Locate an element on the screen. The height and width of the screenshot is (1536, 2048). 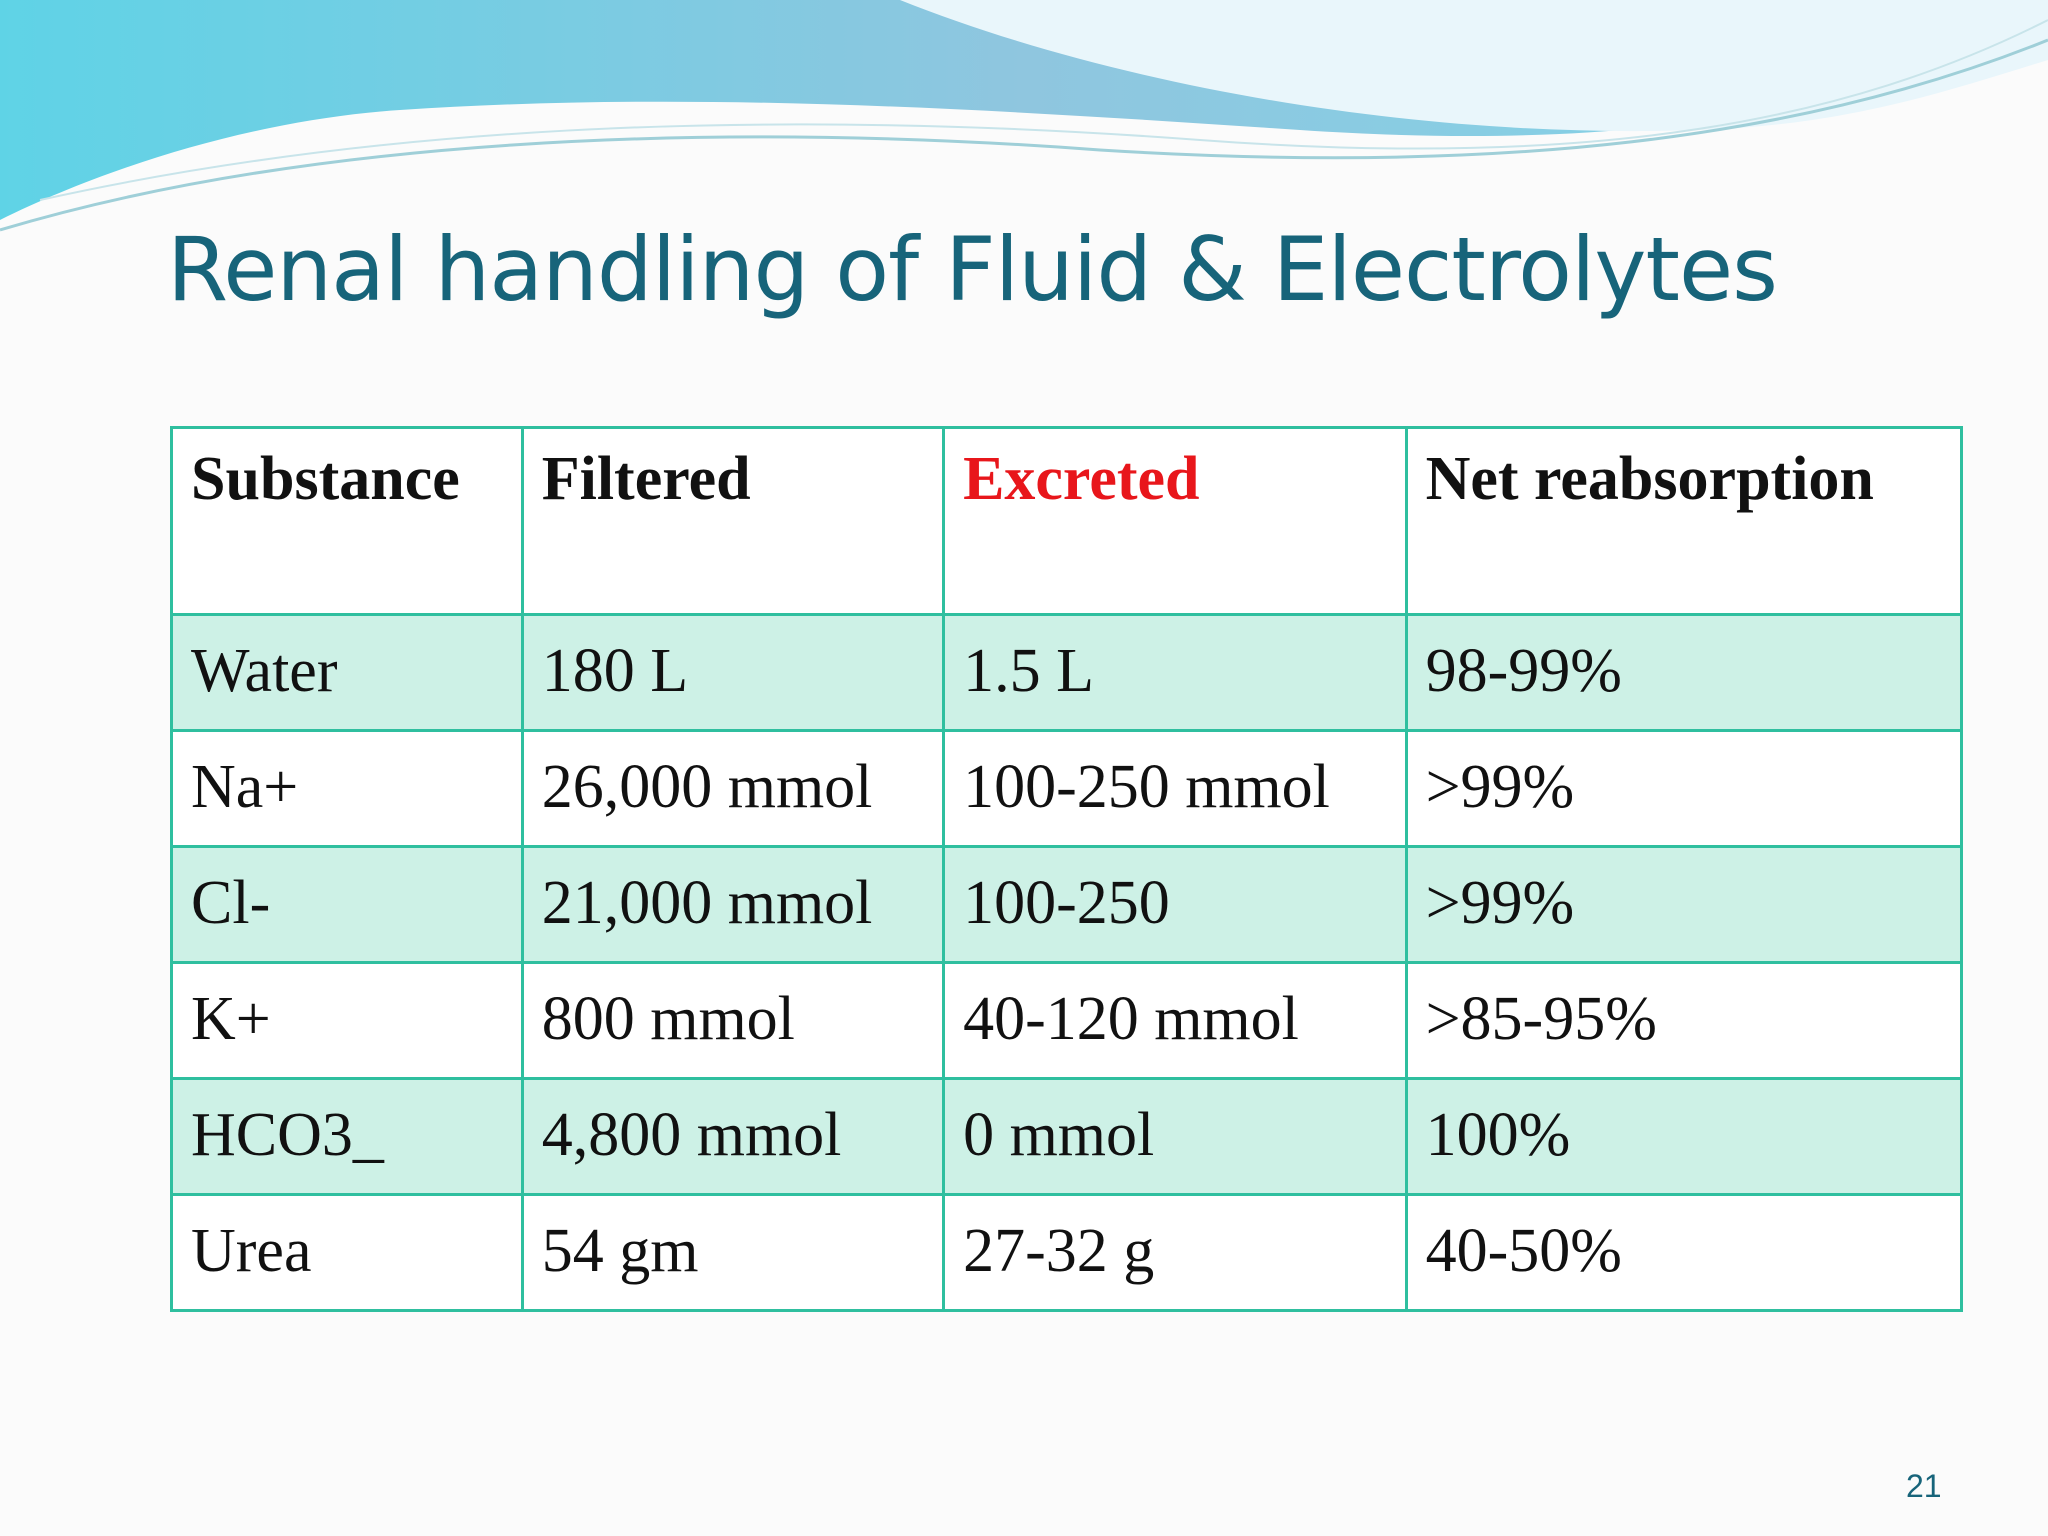
page-number: 21 is located at coordinates (1924, 1486).